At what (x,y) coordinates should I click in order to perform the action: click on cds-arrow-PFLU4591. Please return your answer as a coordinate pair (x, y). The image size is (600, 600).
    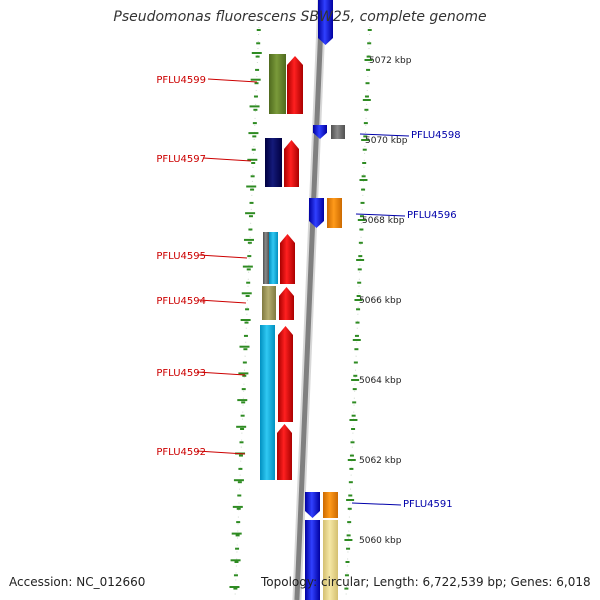
    Looking at the image, I should click on (312, 505).